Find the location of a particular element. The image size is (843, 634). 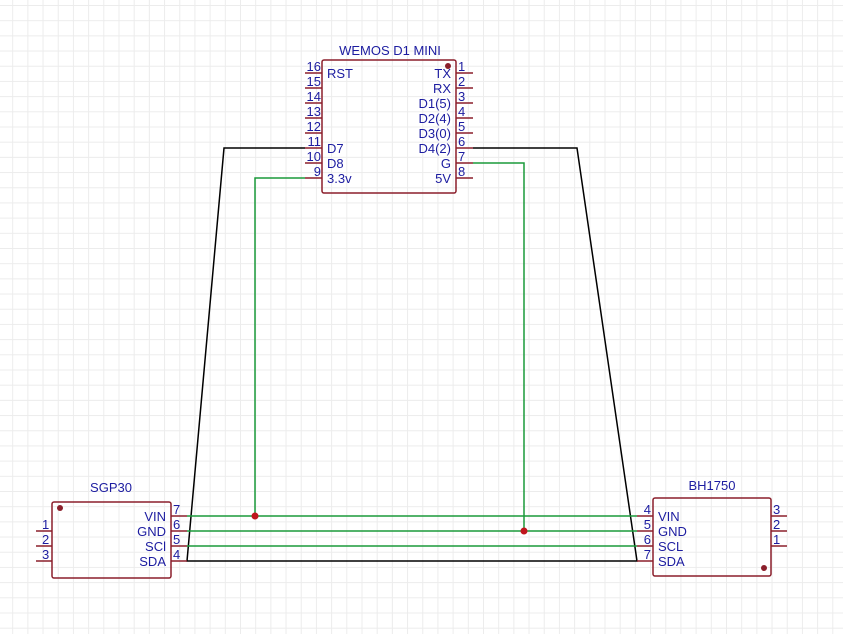

pin-label-d4: D4(2) is located at coordinates (434, 148).